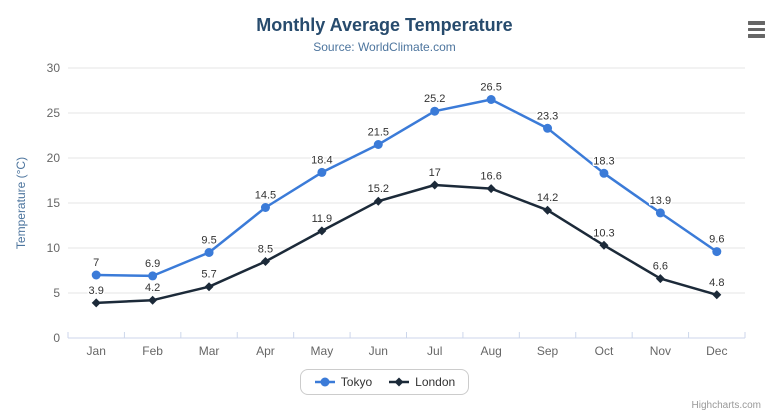 The image size is (769, 416). I want to click on data-label-london-2: 5.7, so click(208, 275).